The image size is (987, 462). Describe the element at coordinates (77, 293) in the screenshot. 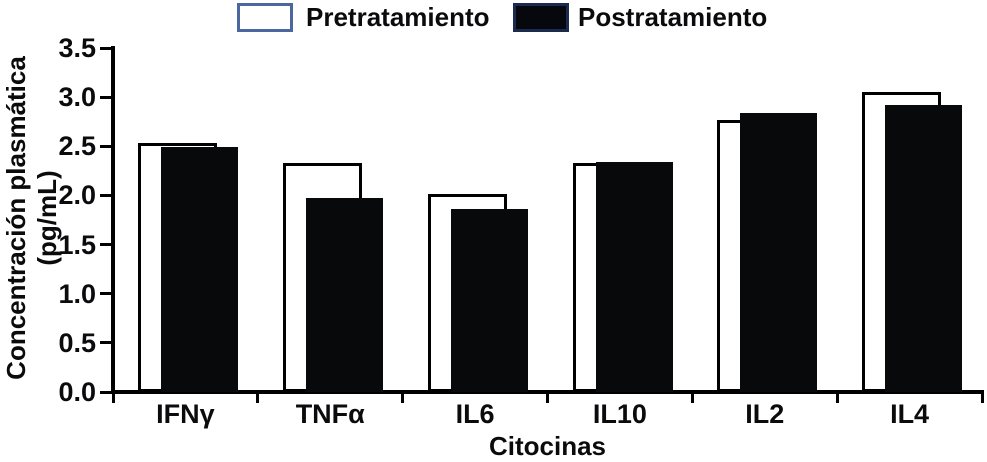

I see `y-tick-label-1.0: 1.0` at that location.